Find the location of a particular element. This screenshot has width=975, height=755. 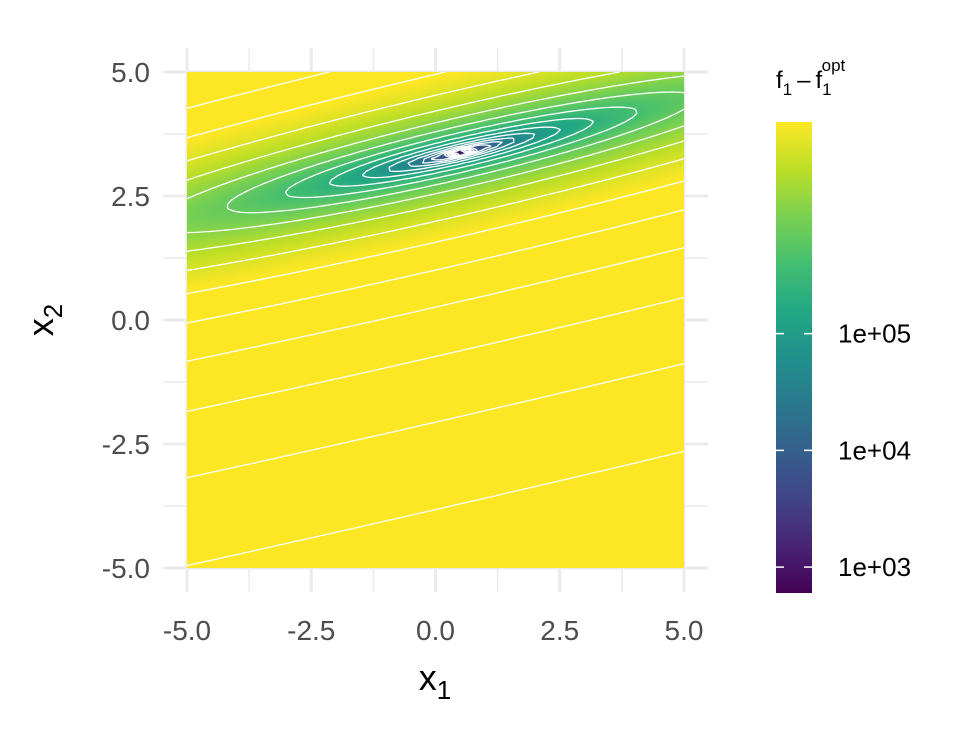

x-tick-label: 0.0 is located at coordinates (435, 630).